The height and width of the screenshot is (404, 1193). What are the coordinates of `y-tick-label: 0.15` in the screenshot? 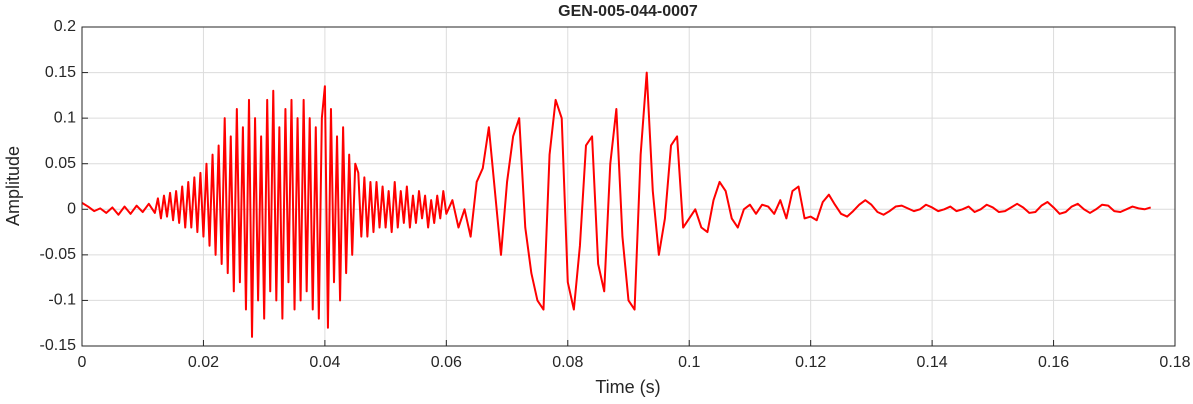 It's located at (60, 72).